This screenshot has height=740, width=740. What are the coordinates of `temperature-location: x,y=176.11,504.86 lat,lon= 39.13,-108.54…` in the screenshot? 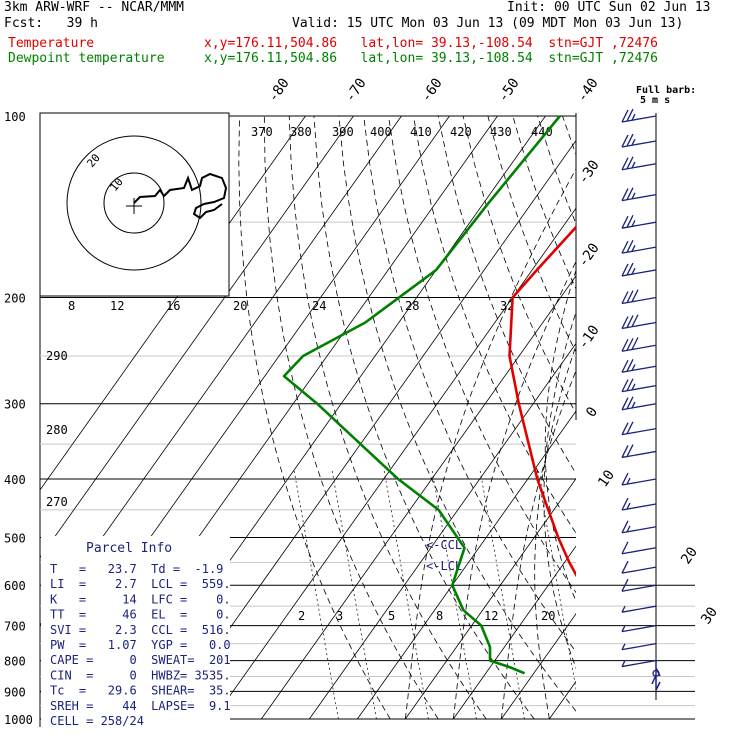 It's located at (431, 43).